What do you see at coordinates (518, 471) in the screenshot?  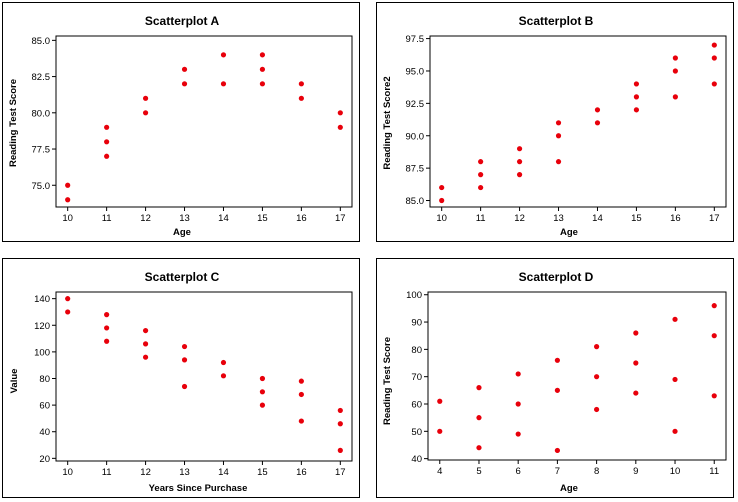 I see `x-tick-label: 6` at bounding box center [518, 471].